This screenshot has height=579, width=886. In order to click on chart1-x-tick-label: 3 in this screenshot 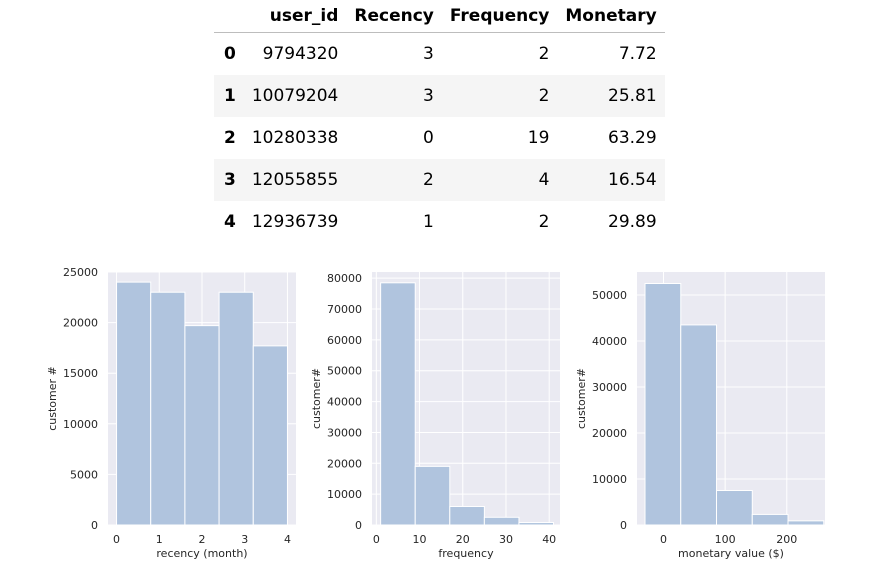, I will do `click(244, 539)`.